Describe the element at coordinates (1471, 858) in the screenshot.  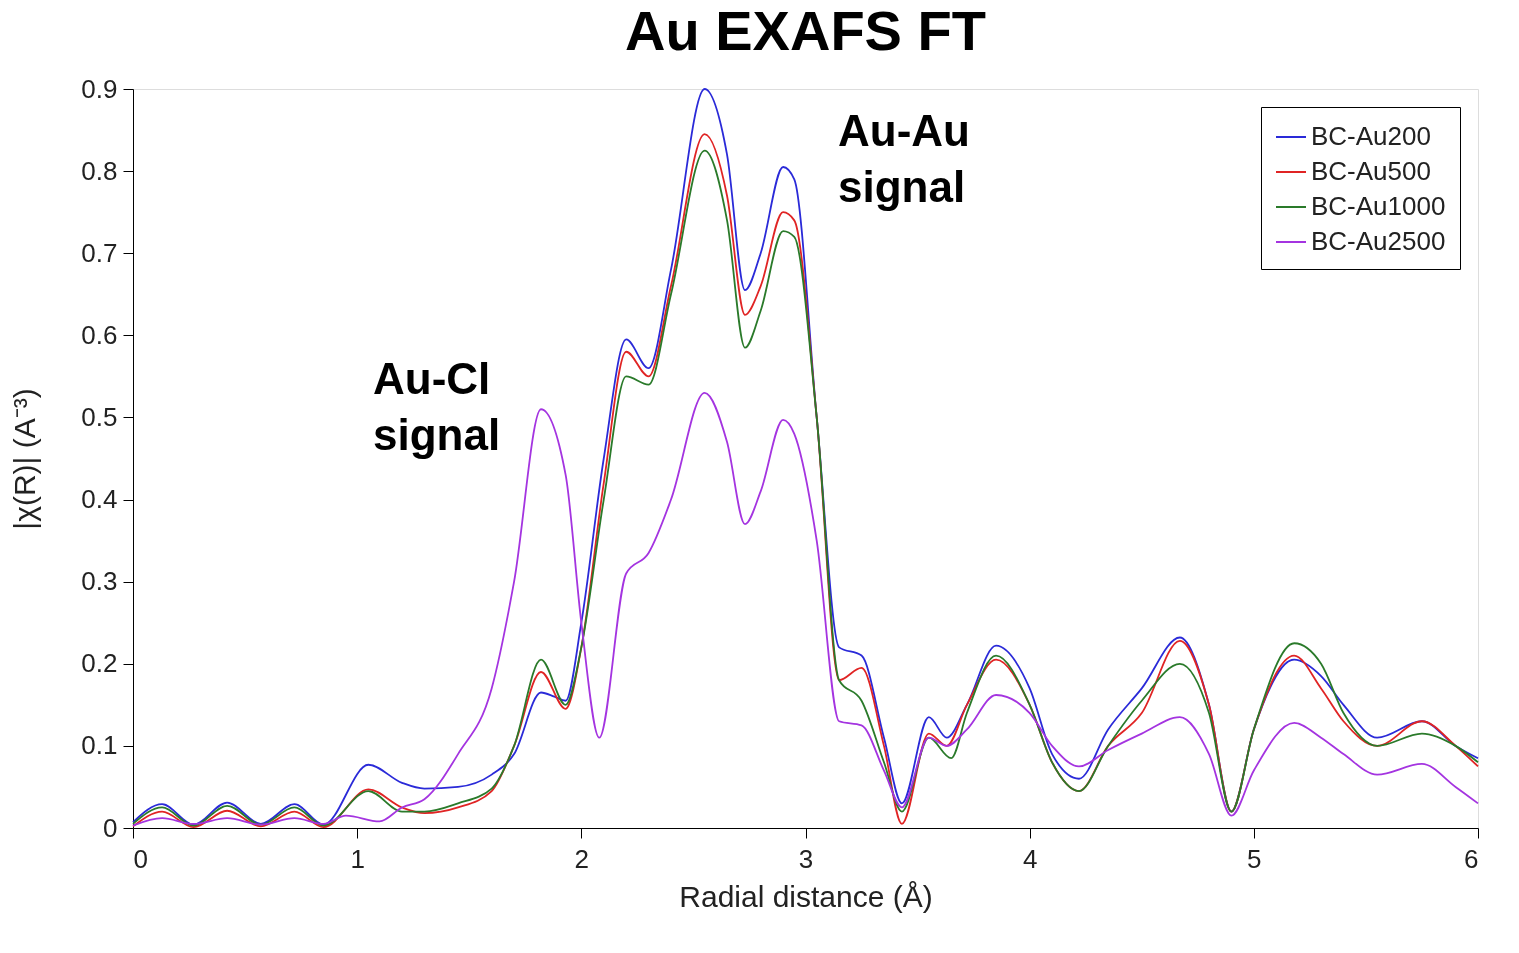
I see `x-tick-label: 6` at that location.